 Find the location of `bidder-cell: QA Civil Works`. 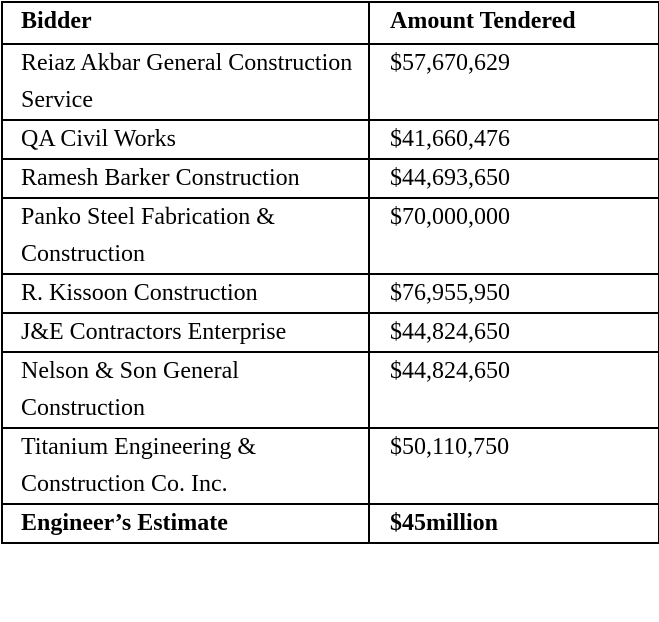

bidder-cell: QA Civil Works is located at coordinates (185, 139).